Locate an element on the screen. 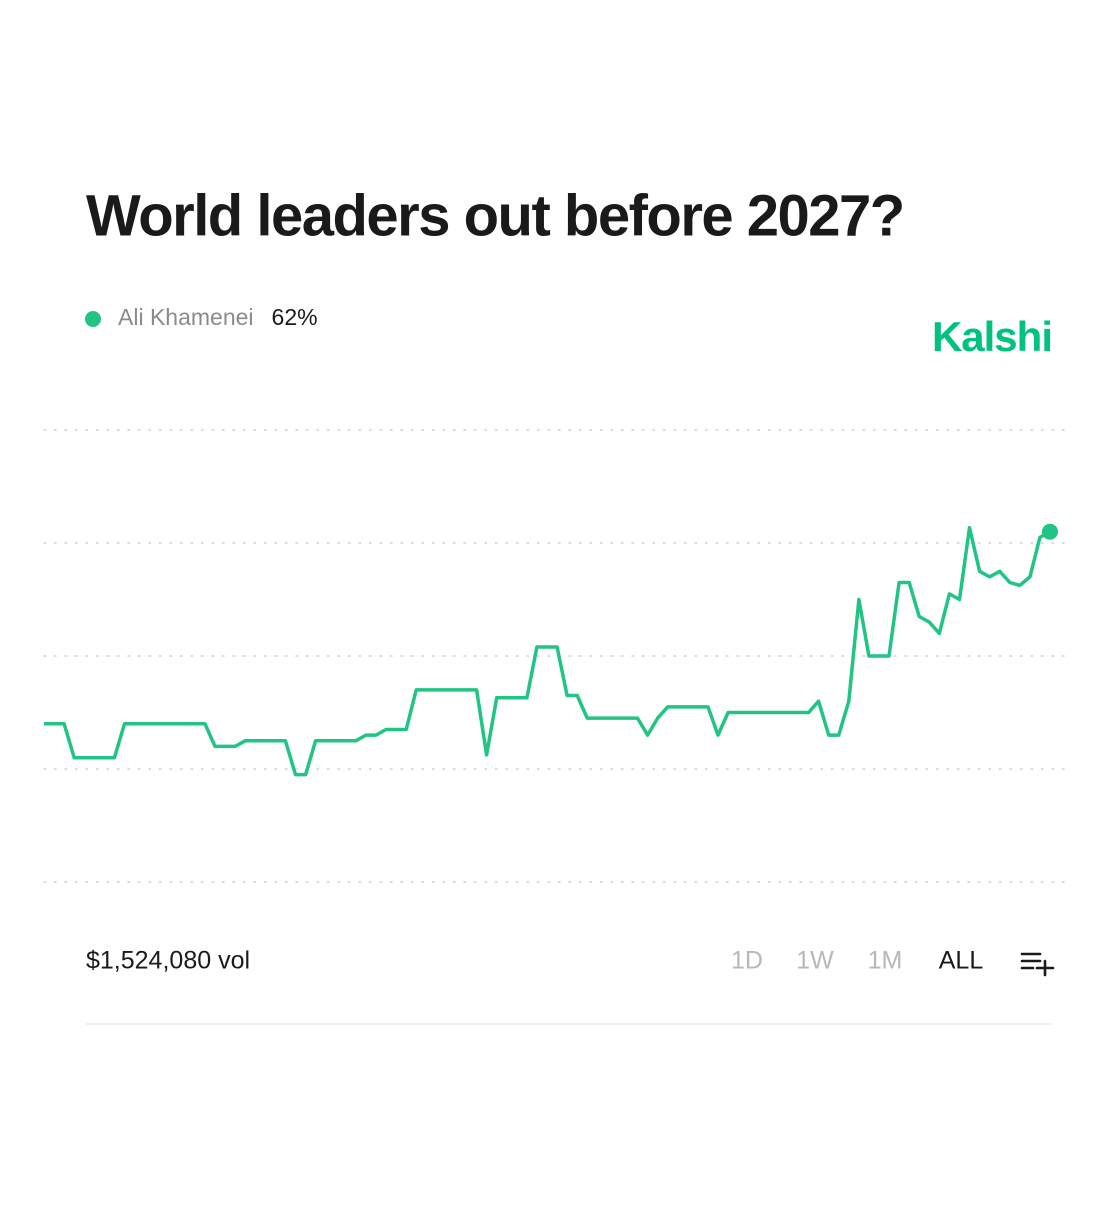 The width and height of the screenshot is (1107, 1205). volume: $1,524,080 vol is located at coordinates (168, 961).